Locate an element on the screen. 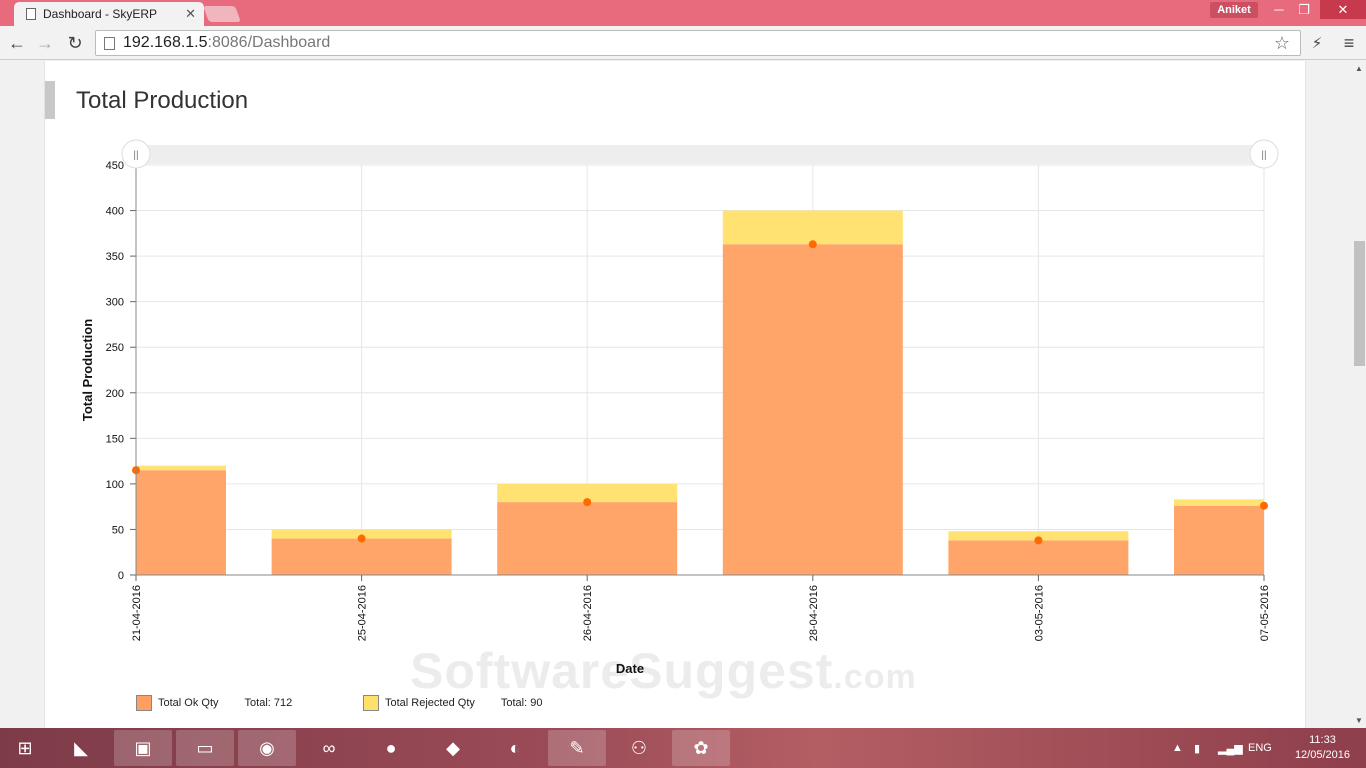 The width and height of the screenshot is (1366, 768). network-app-icon: ⚇ is located at coordinates (639, 747).